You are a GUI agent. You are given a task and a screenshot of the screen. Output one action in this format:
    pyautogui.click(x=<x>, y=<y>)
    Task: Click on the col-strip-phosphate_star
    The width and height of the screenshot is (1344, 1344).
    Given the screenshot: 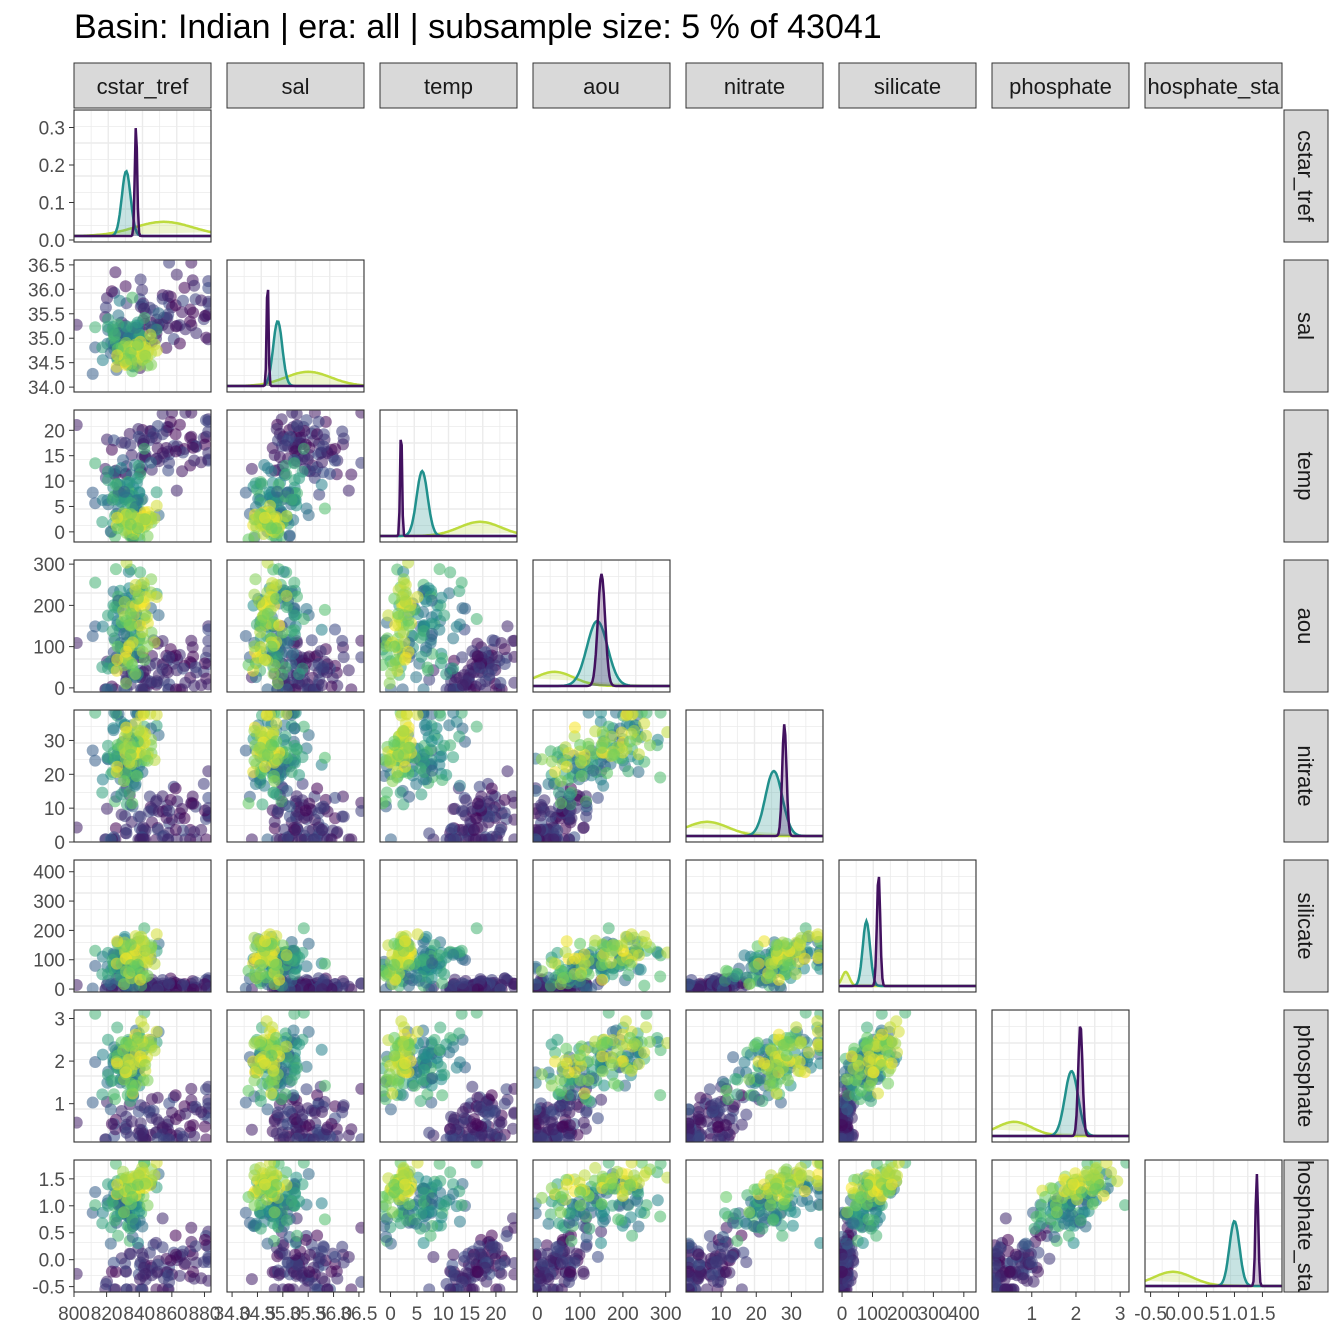 What is the action you would take?
    pyautogui.click(x=1213, y=85)
    